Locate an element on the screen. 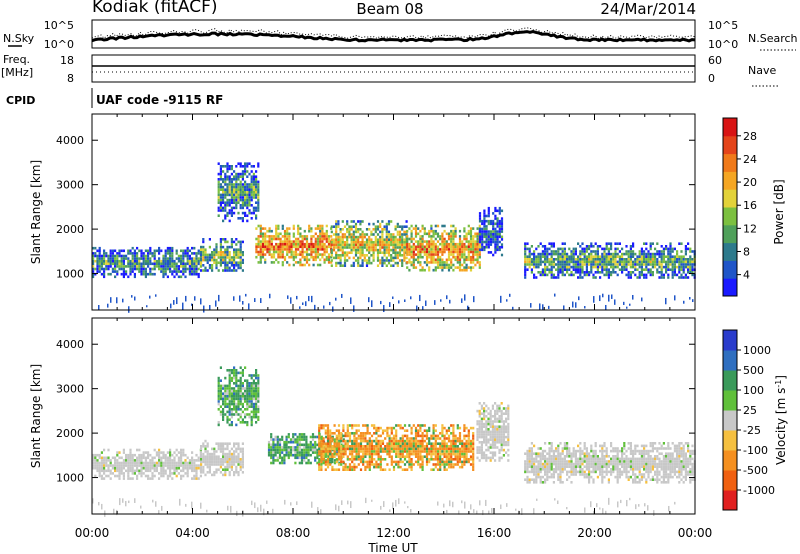  noise-panel: N.Sky 10^5 10^0 10^5 10^0 N.Search is located at coordinates (400, 35).